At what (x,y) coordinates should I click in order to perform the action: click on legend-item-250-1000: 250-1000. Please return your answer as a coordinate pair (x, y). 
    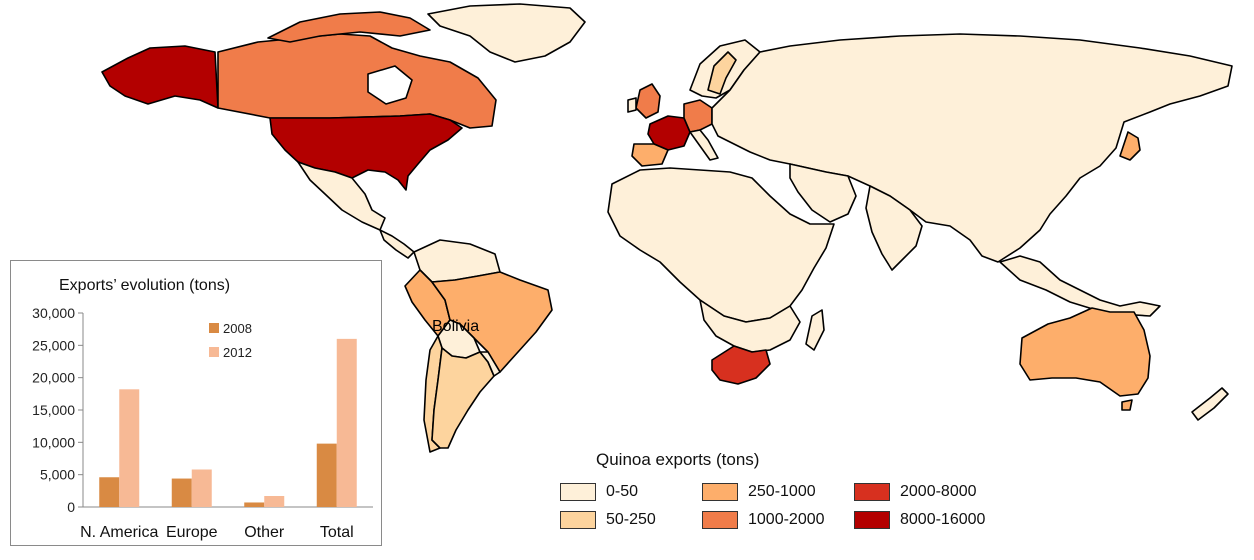
    Looking at the image, I should click on (759, 492).